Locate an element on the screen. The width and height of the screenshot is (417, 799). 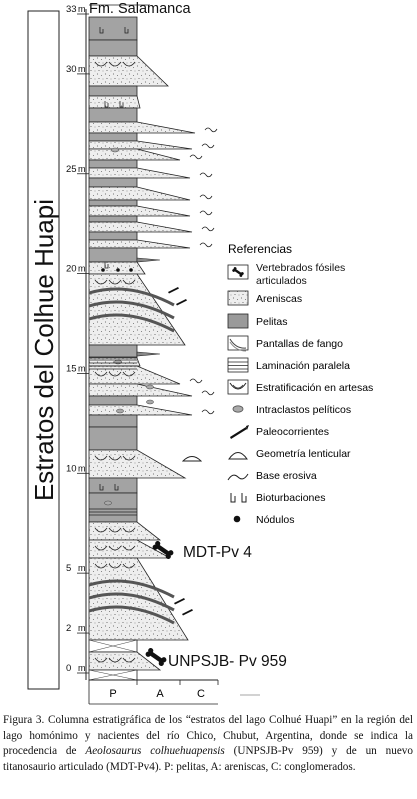
caption-species: Aeolosaurus colhuehuapensis is located at coordinates (155, 751).